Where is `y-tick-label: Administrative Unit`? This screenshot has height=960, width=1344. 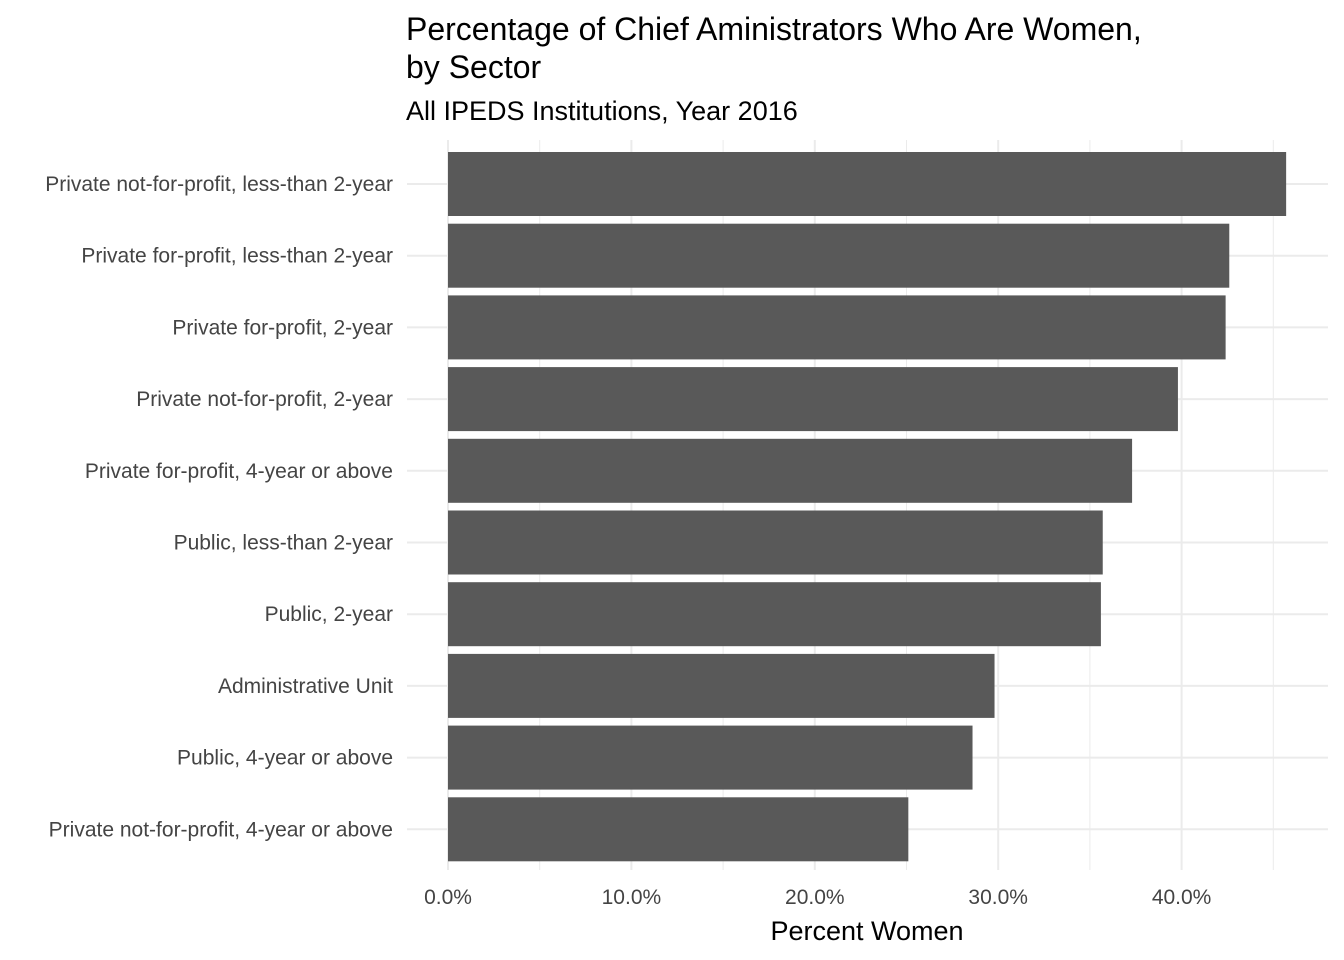
y-tick-label: Administrative Unit is located at coordinates (305, 686).